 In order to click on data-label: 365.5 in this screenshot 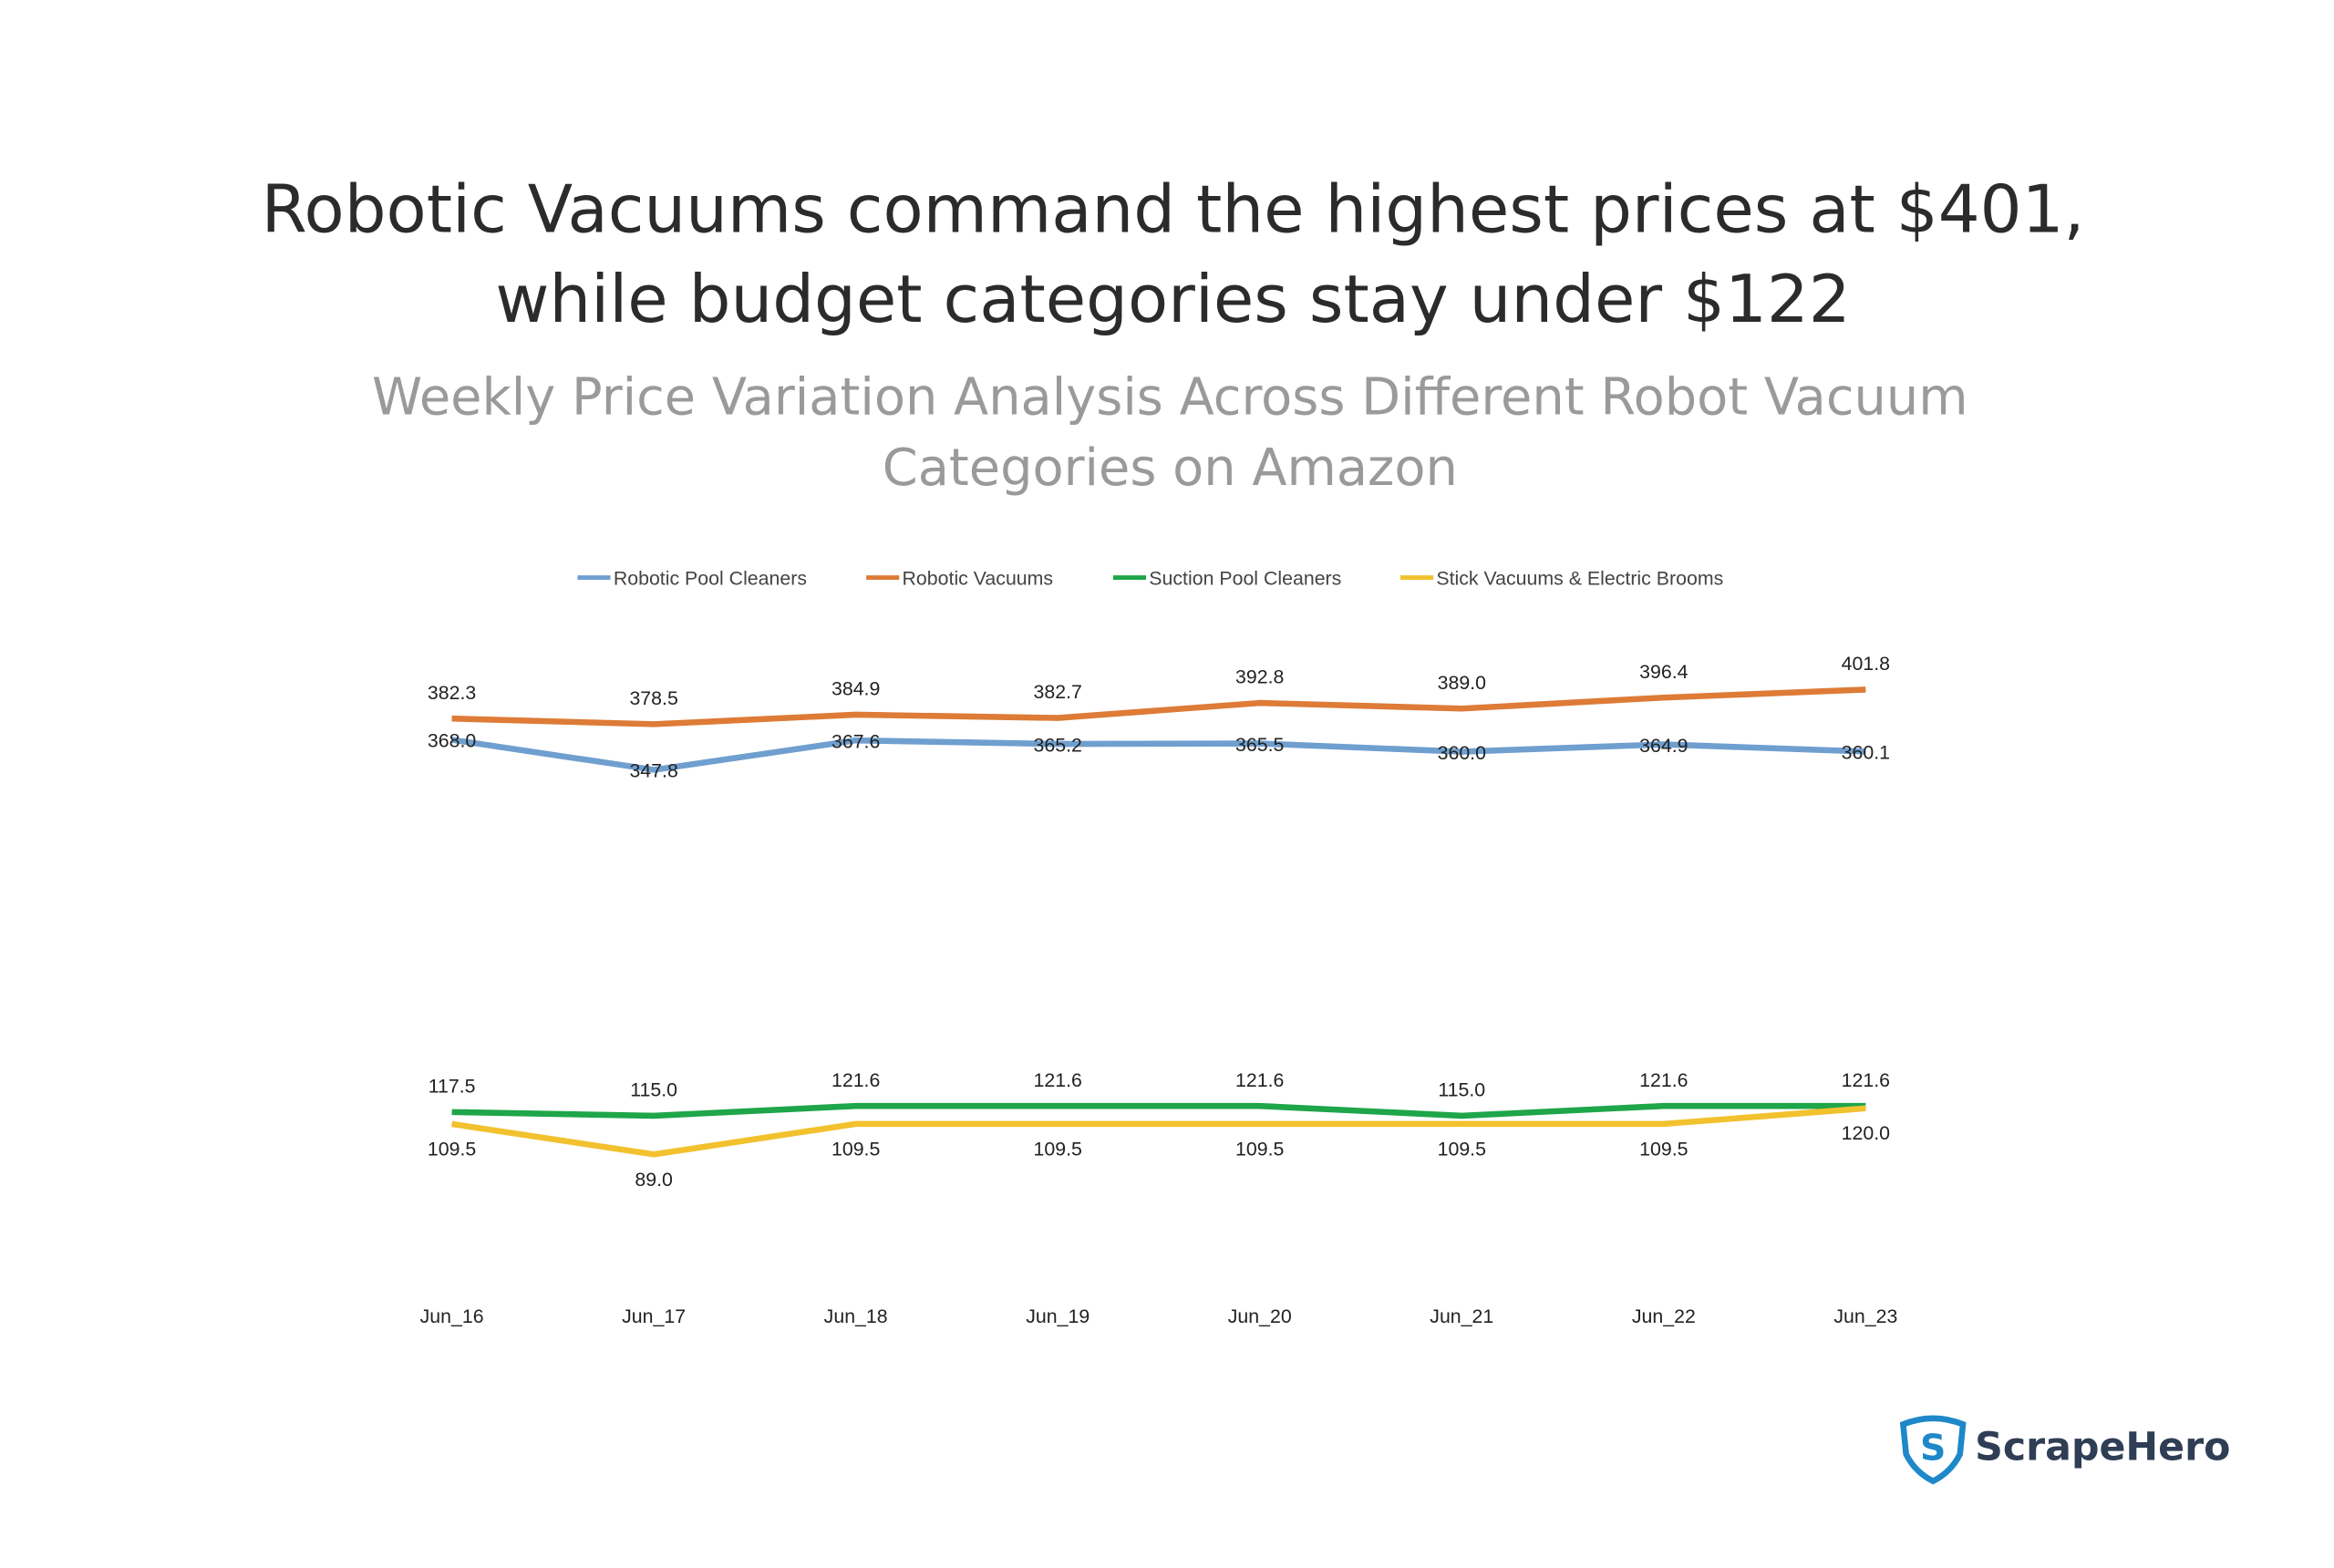, I will do `click(1259, 745)`.